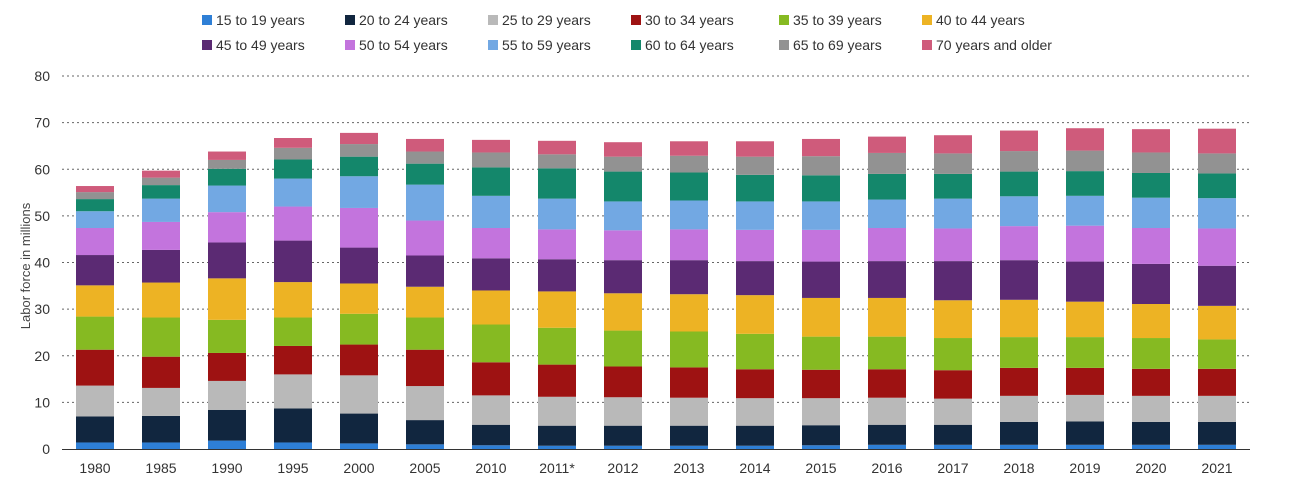  Describe the element at coordinates (226, 468) in the screenshot. I see `x-tick-label: 1990` at that location.